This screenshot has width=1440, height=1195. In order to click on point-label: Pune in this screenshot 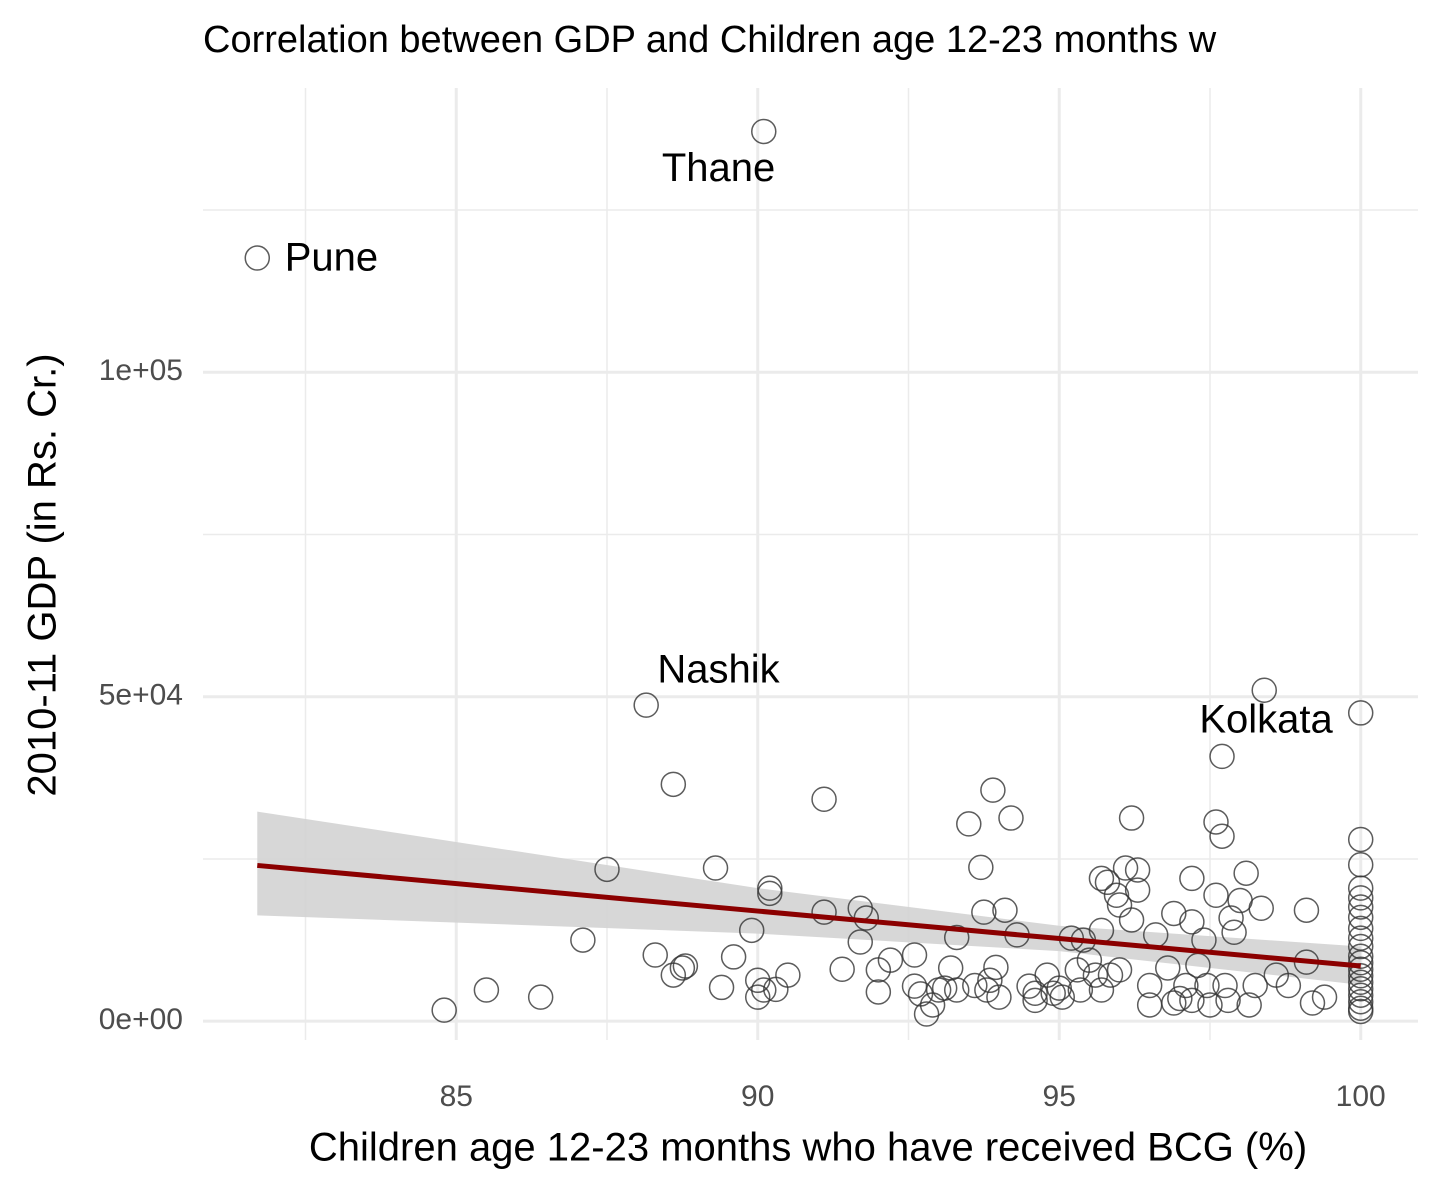, I will do `click(331, 258)`.